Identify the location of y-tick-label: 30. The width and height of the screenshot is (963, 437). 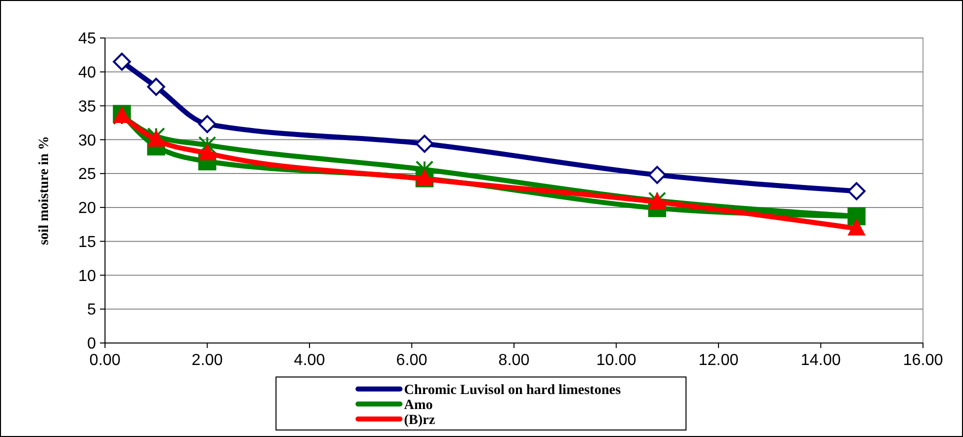
(87, 141).